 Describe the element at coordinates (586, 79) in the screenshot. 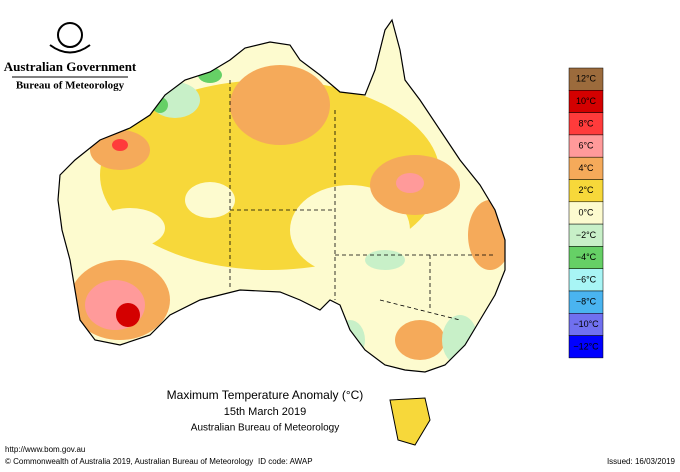

I see `legend-label: 12°C` at that location.